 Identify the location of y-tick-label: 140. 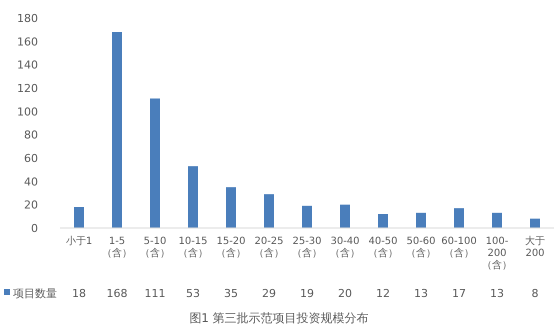
(27, 65).